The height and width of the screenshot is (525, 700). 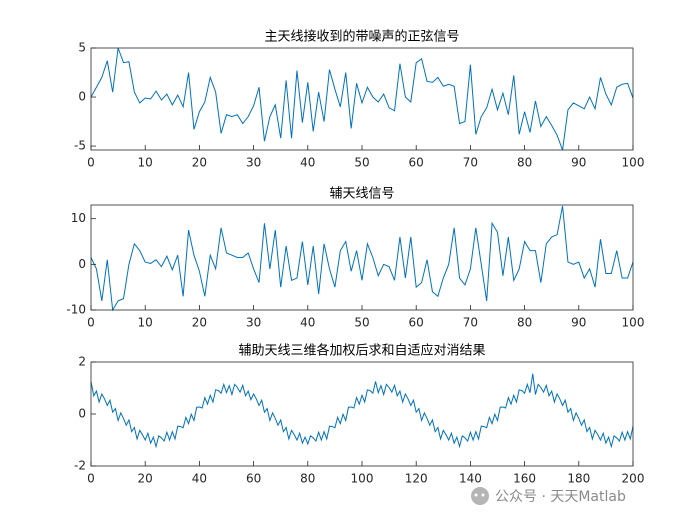 What do you see at coordinates (361, 194) in the screenshot?
I see `chart-title: 辅天线信号` at bounding box center [361, 194].